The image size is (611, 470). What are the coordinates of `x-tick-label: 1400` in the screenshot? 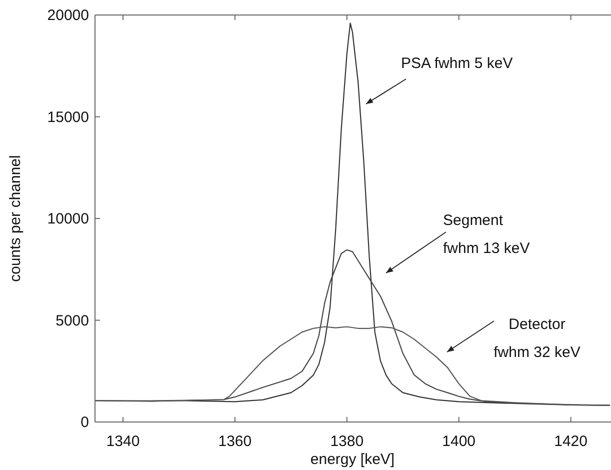 It's located at (459, 441).